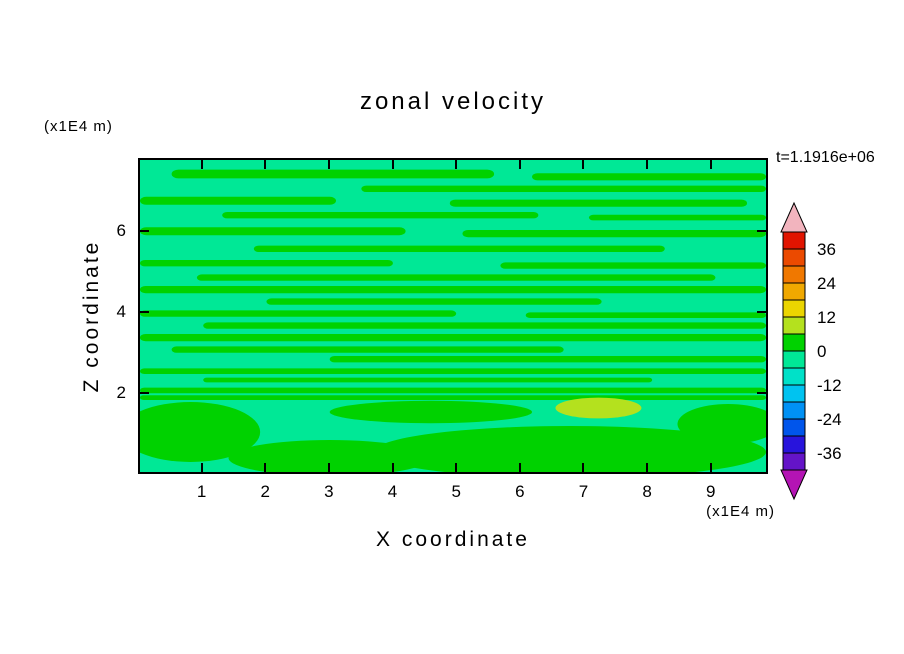  Describe the element at coordinates (329, 491) in the screenshot. I see `x-tick-label: 3` at that location.